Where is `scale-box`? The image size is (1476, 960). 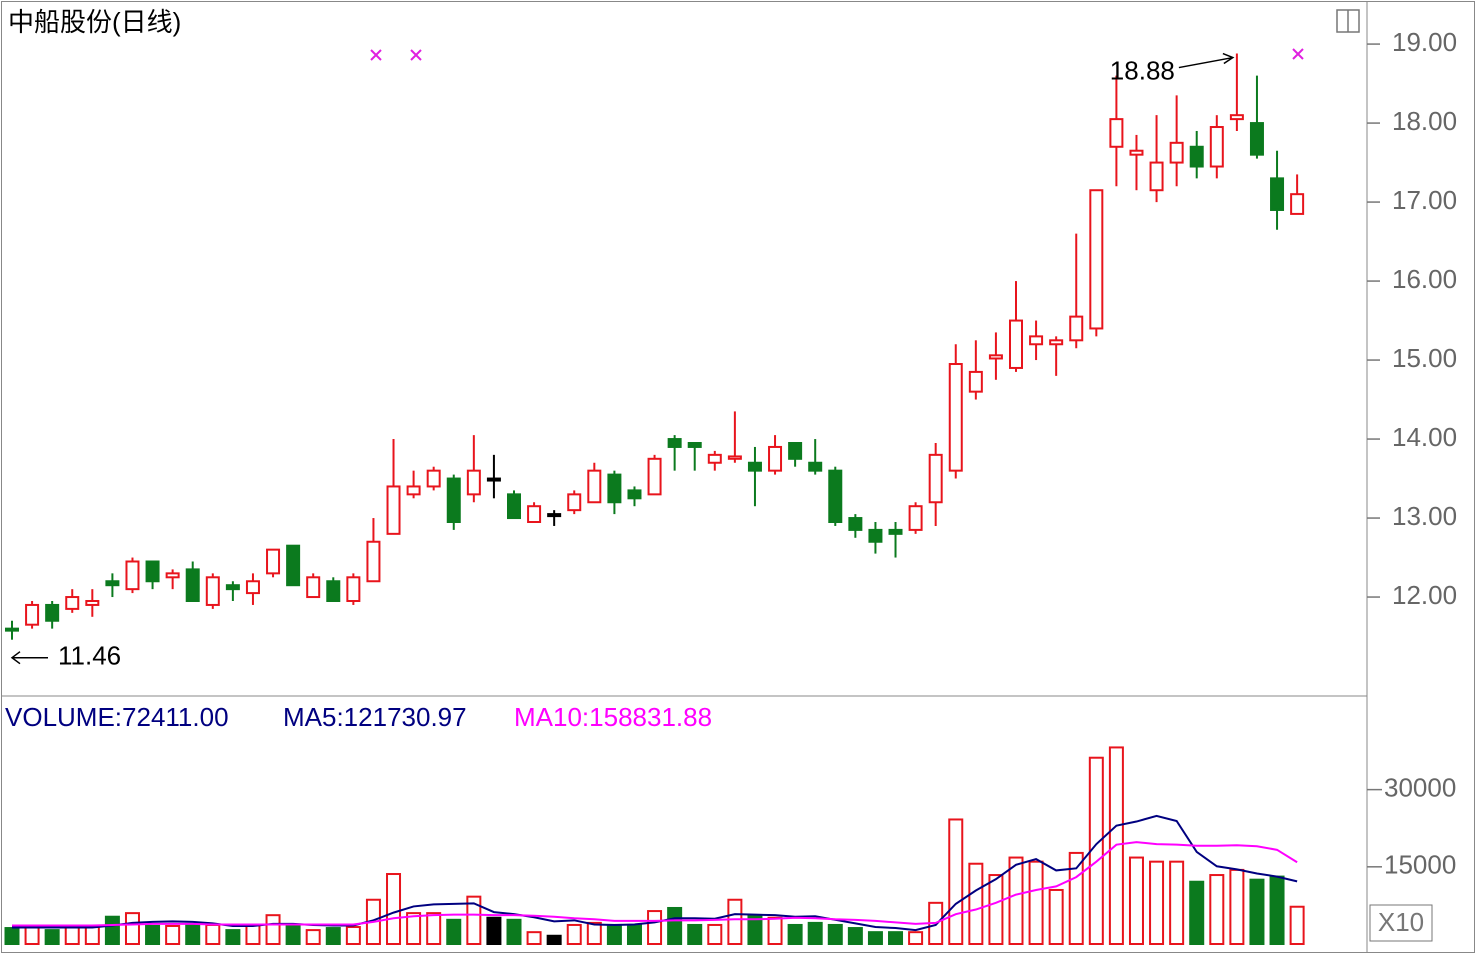
scale-box is located at coordinates (1401, 923).